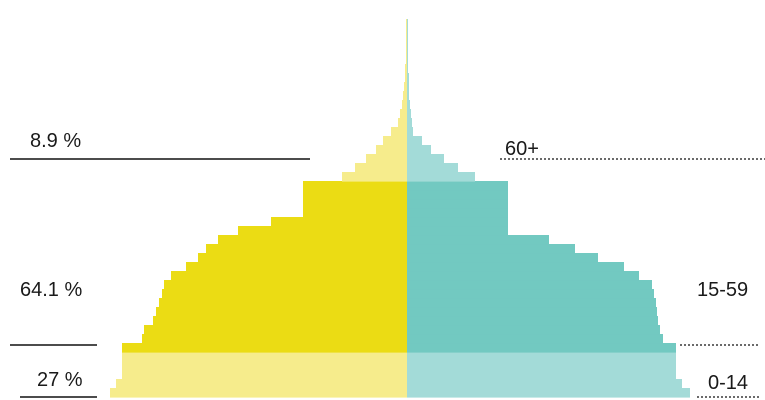  Describe the element at coordinates (51, 290) in the screenshot. I see `left-label-15-59: 64.1 %` at that location.